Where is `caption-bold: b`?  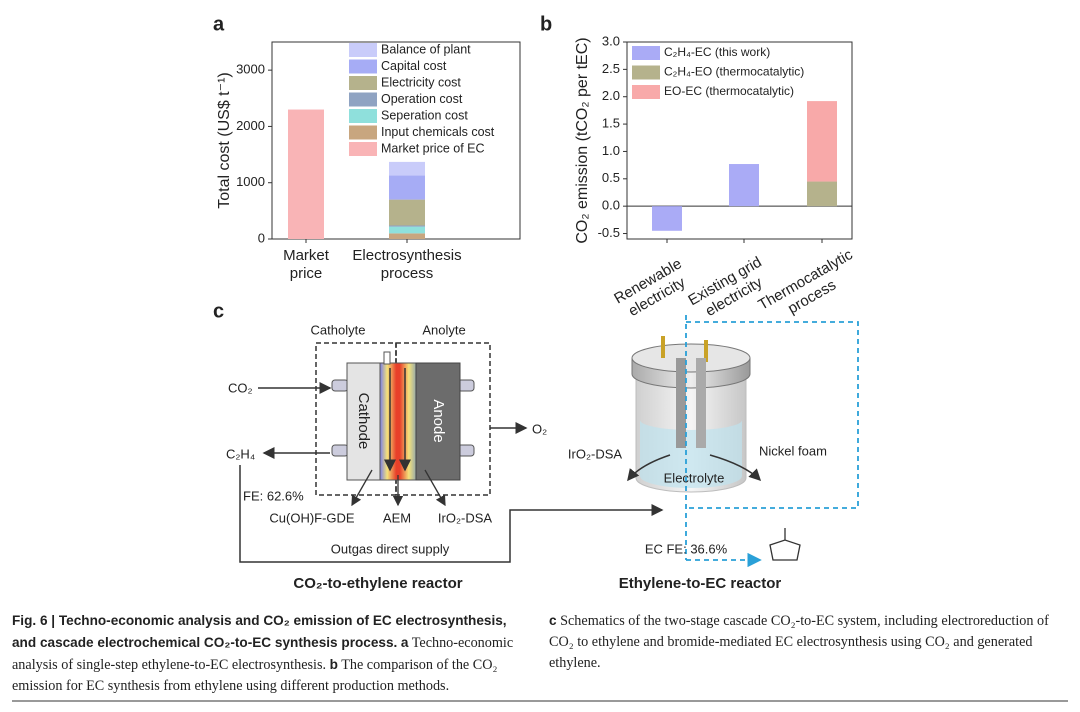
caption-bold: b is located at coordinates (333, 664).